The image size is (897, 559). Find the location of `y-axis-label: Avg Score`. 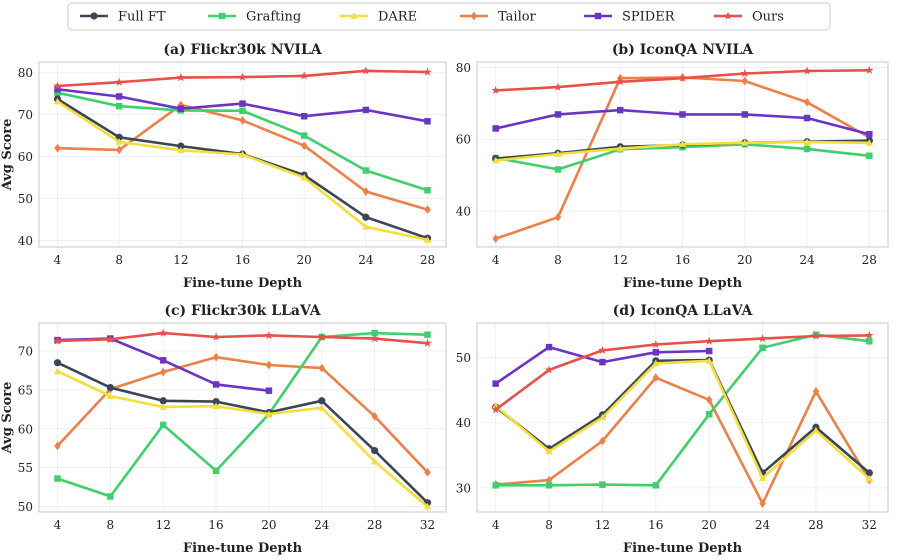

y-axis-label: Avg Score is located at coordinates (7, 155).